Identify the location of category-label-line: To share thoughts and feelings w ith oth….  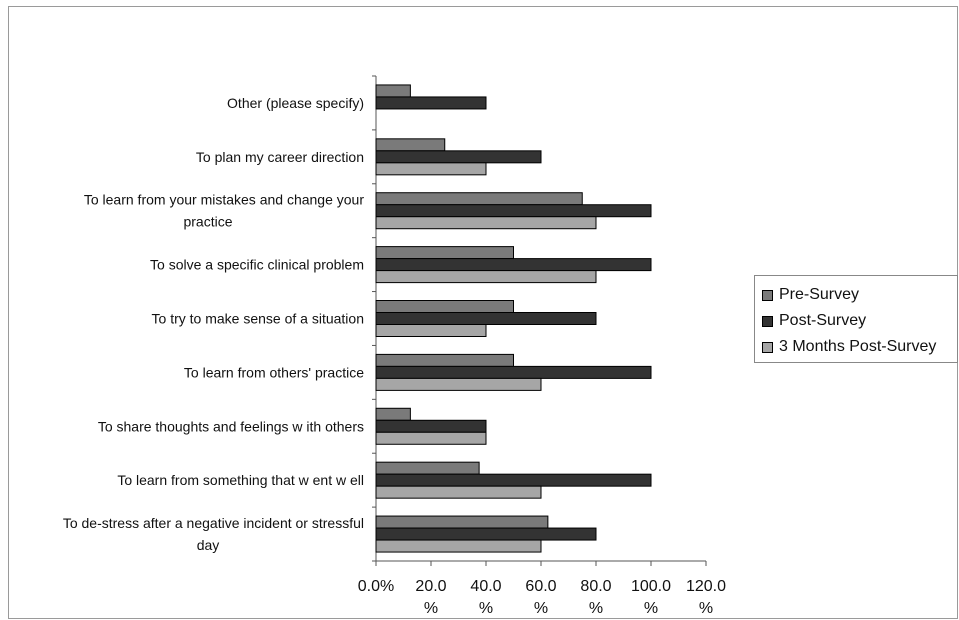
(231, 426).